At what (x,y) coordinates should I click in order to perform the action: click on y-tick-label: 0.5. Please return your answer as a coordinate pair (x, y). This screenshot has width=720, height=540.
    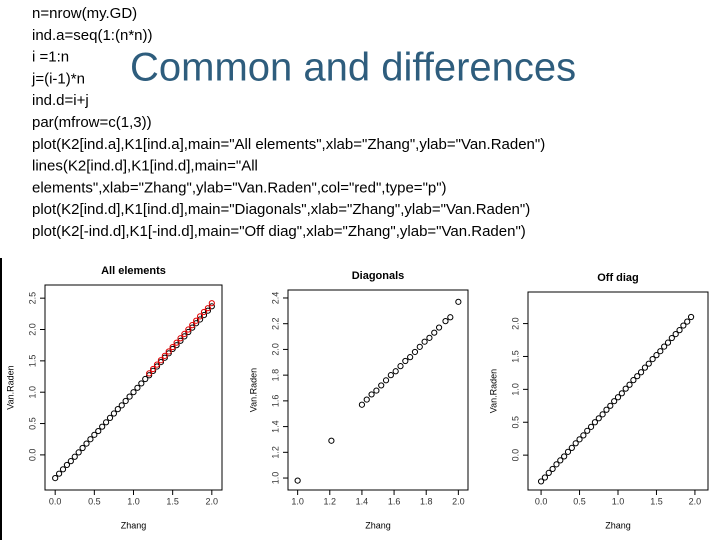
    Looking at the image, I should click on (32, 423).